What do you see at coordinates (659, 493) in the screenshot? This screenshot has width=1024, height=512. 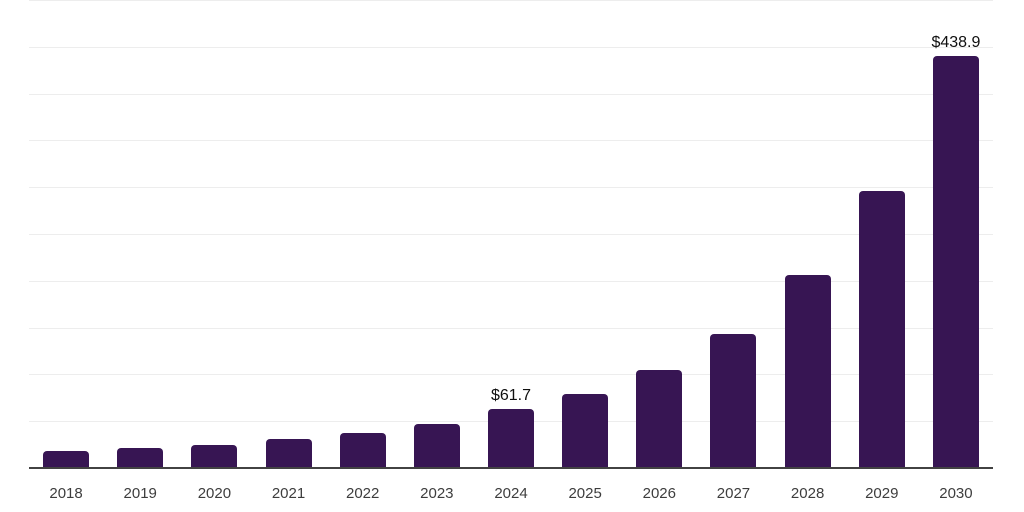 I see `x-tick-label: 2026` at bounding box center [659, 493].